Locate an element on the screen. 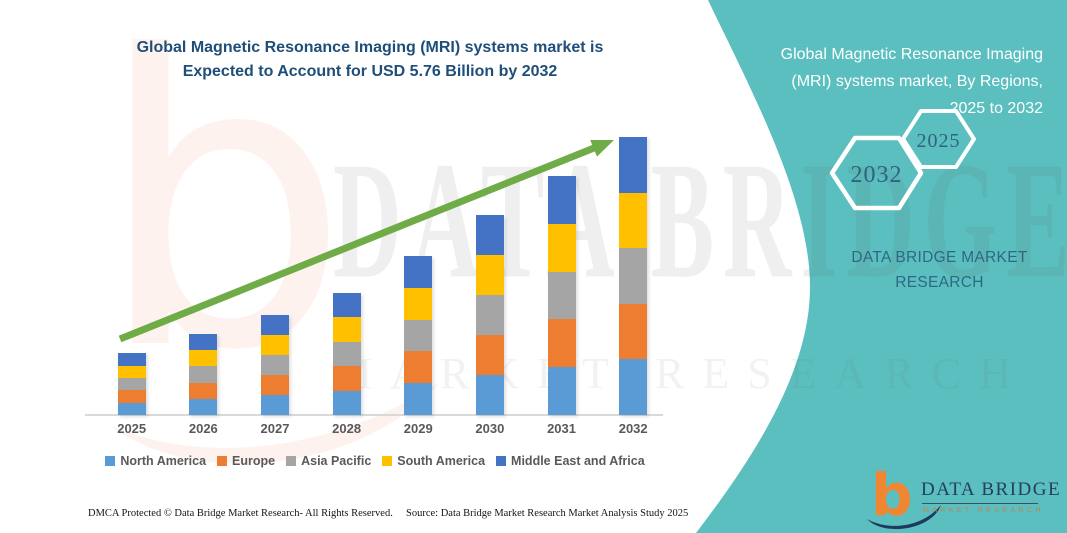 This screenshot has width=1067, height=533. bar-segment-2025-europe is located at coordinates (131, 396).